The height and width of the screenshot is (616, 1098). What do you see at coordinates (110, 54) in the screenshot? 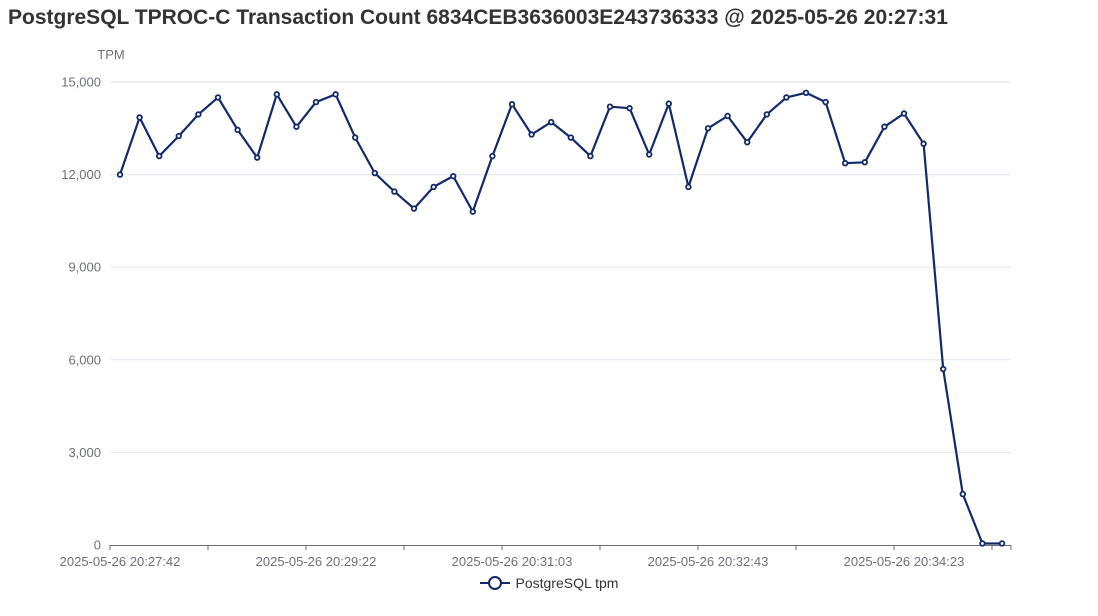
I see `y-axis-label: TPM` at bounding box center [110, 54].